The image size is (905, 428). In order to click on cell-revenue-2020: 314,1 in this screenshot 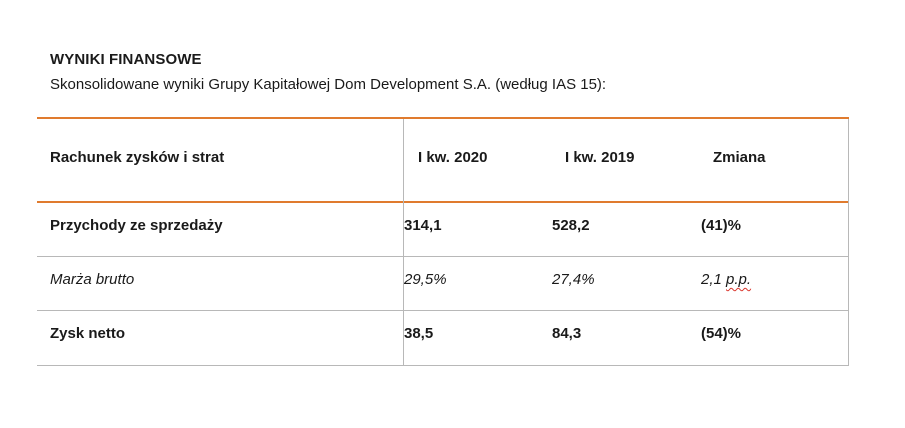, I will do `click(423, 225)`.